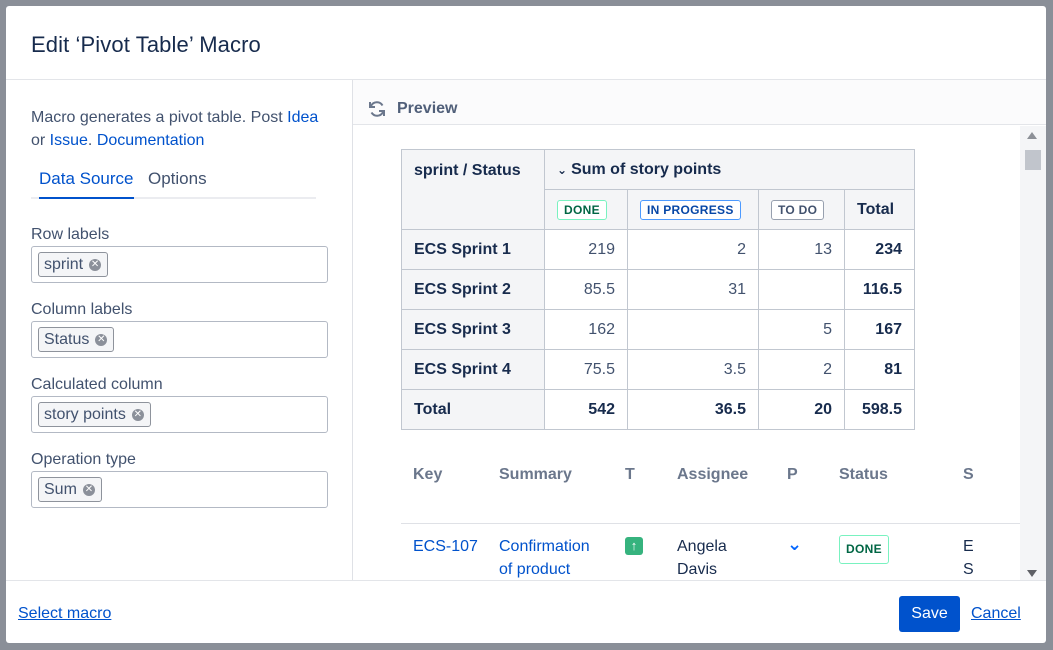 The height and width of the screenshot is (650, 1053). Describe the element at coordinates (94, 414) in the screenshot. I see `calculated-column-chip: story points ✕` at that location.